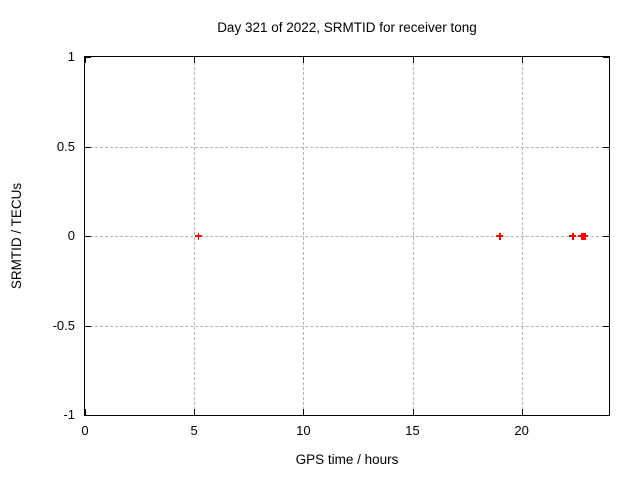  I want to click on x-tick-label: 0, so click(85, 430).